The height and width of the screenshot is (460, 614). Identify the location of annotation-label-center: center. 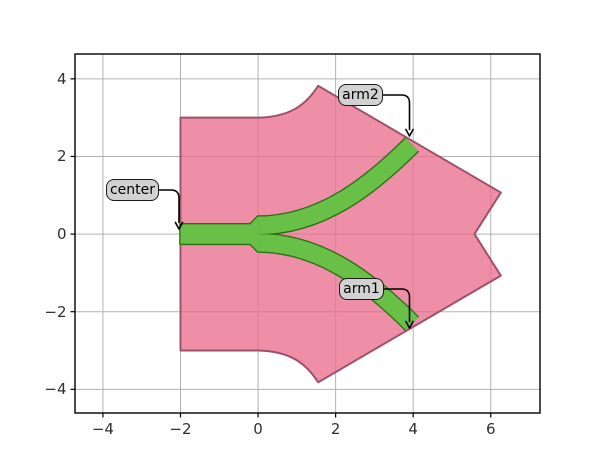
(132, 190).